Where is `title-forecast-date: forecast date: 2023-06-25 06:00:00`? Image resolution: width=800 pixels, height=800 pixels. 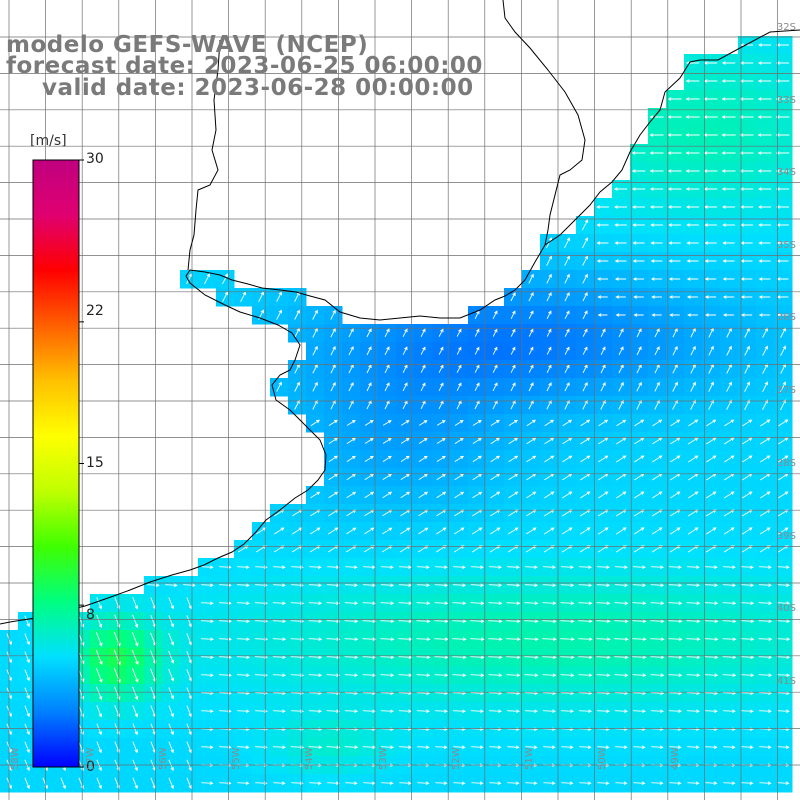 title-forecast-date: forecast date: 2023-06-25 06:00:00 is located at coordinates (244, 66).